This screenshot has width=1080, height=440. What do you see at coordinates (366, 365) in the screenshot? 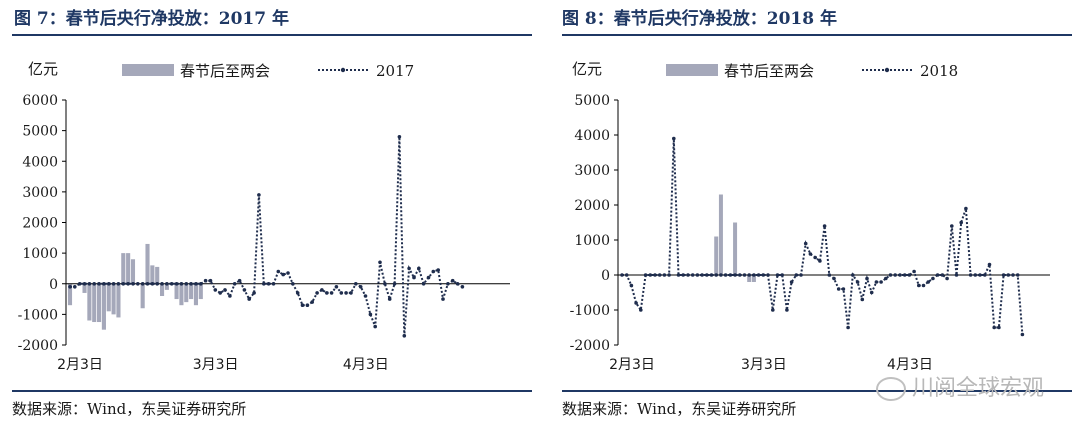
I see `x-tick-label: 4月3日` at bounding box center [366, 365].